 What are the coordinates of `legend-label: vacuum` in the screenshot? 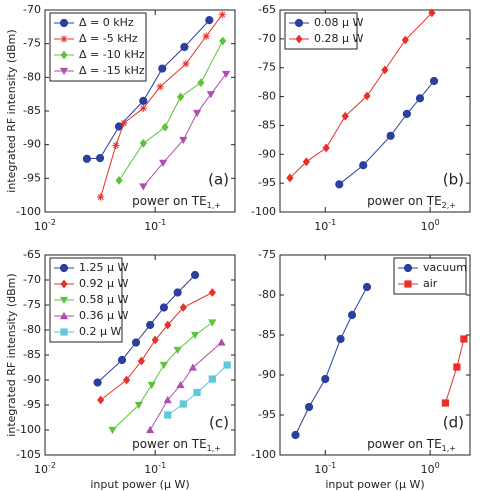 It's located at (445, 267).